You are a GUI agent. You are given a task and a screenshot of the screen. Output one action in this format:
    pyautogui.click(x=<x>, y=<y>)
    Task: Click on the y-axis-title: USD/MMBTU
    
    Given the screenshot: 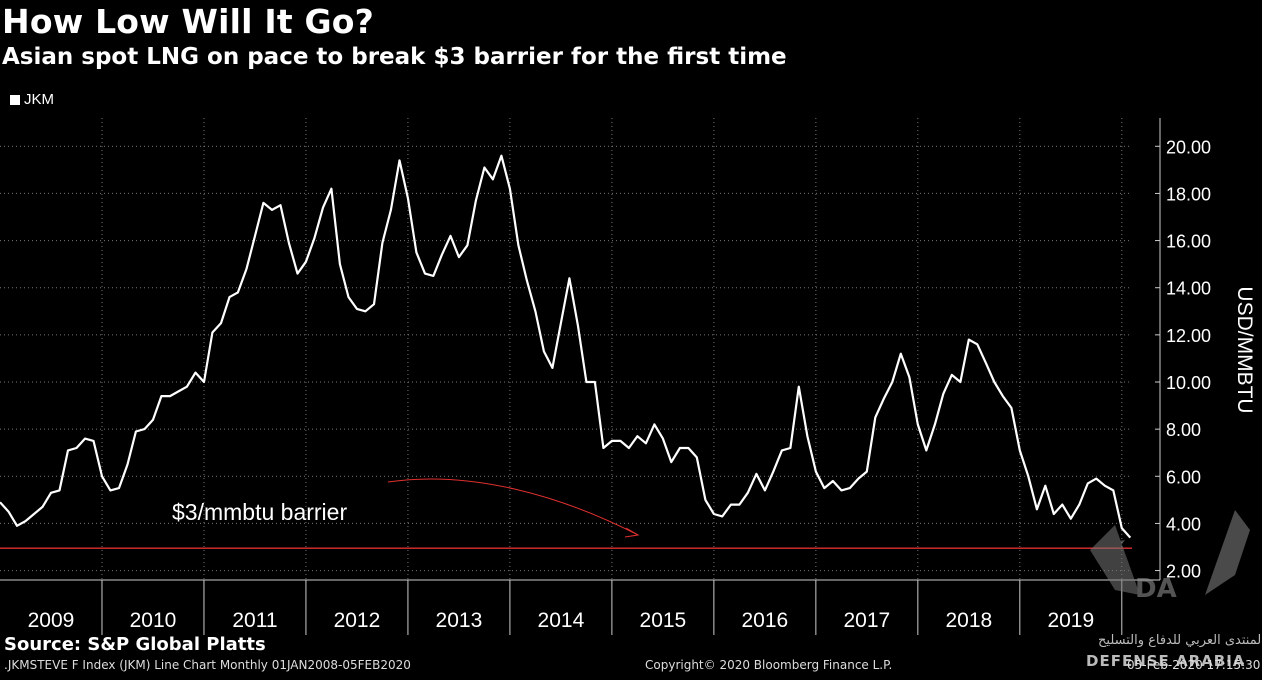 What is the action you would take?
    pyautogui.click(x=1244, y=349)
    